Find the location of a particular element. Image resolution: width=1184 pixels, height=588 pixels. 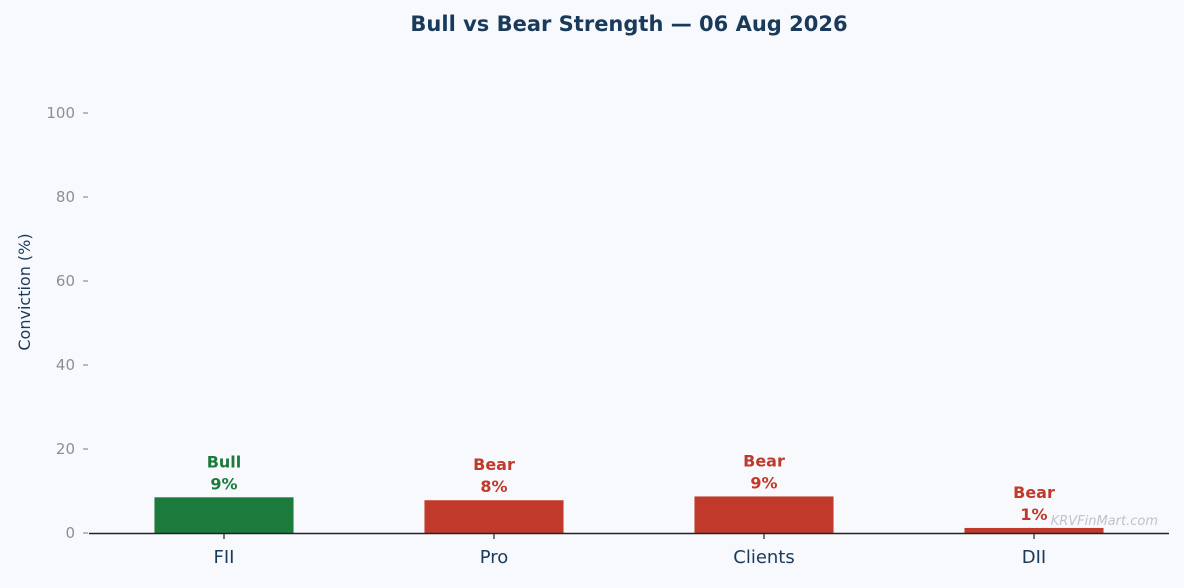

x-tick-label-clients: Clients is located at coordinates (764, 557).